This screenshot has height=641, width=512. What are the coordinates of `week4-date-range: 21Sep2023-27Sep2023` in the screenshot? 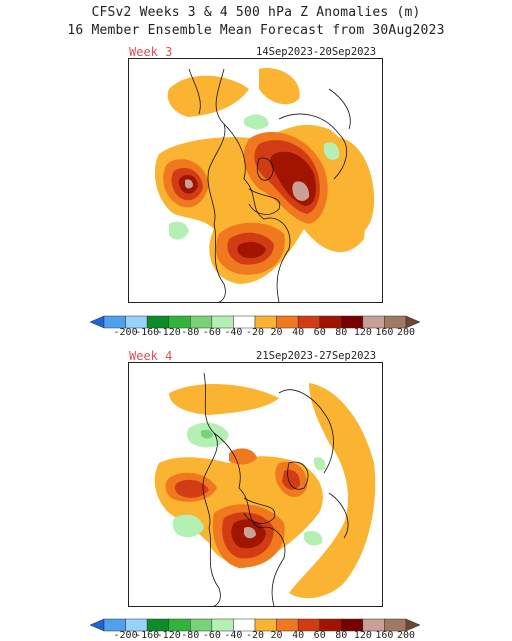 It's located at (316, 356).